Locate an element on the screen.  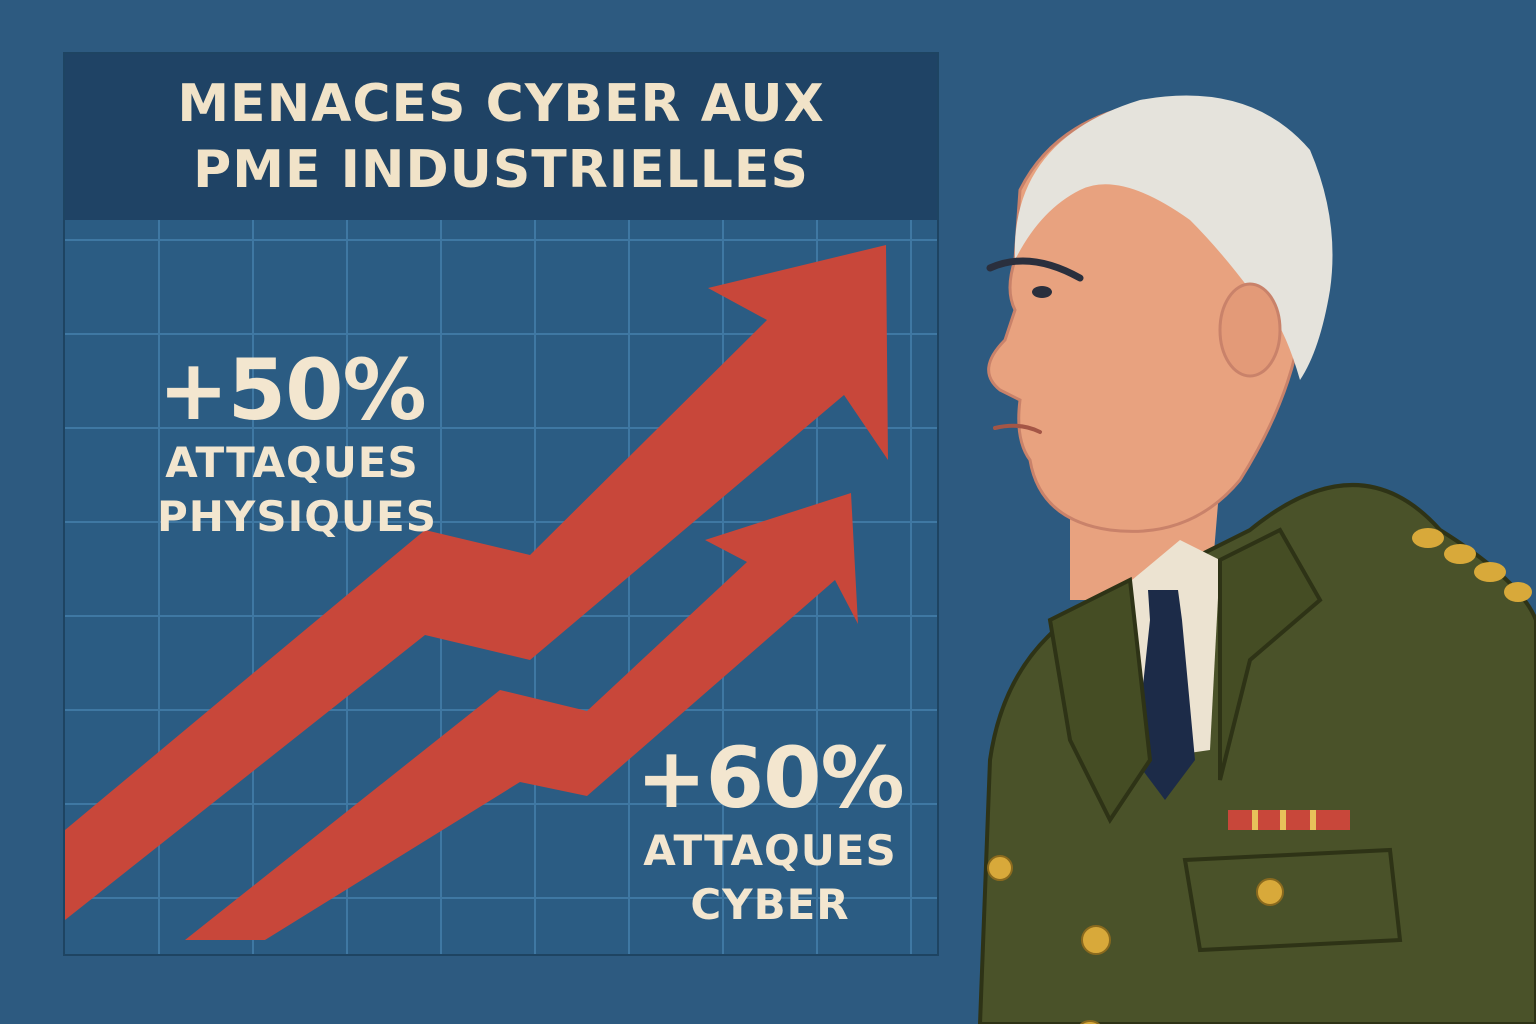
officer-hair is located at coordinates (1173, 238).